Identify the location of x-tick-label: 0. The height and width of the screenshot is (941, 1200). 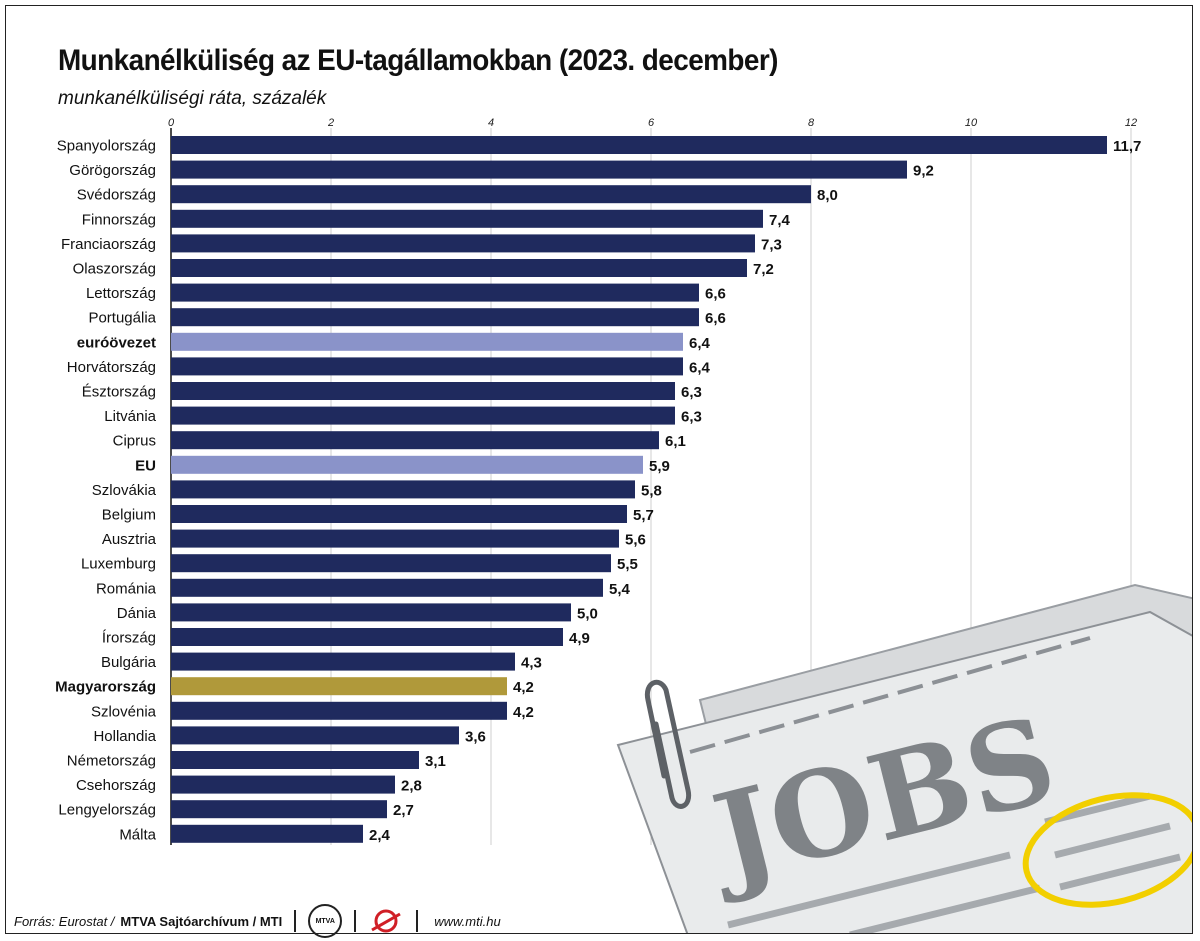
(171, 123).